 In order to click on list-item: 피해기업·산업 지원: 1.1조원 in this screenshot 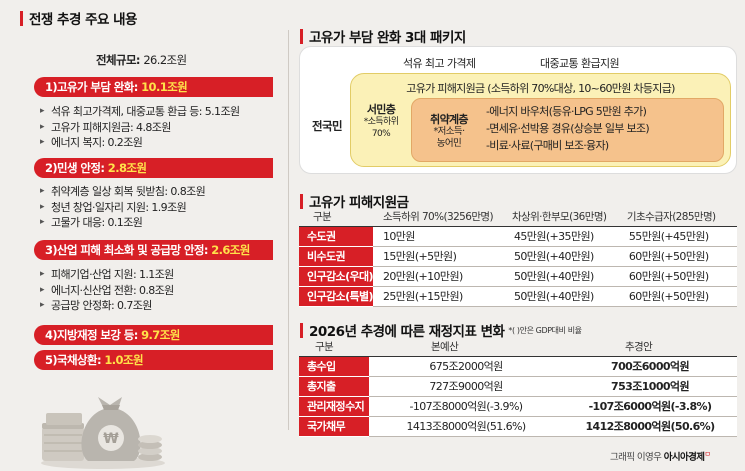, I will do `click(107, 275)`.